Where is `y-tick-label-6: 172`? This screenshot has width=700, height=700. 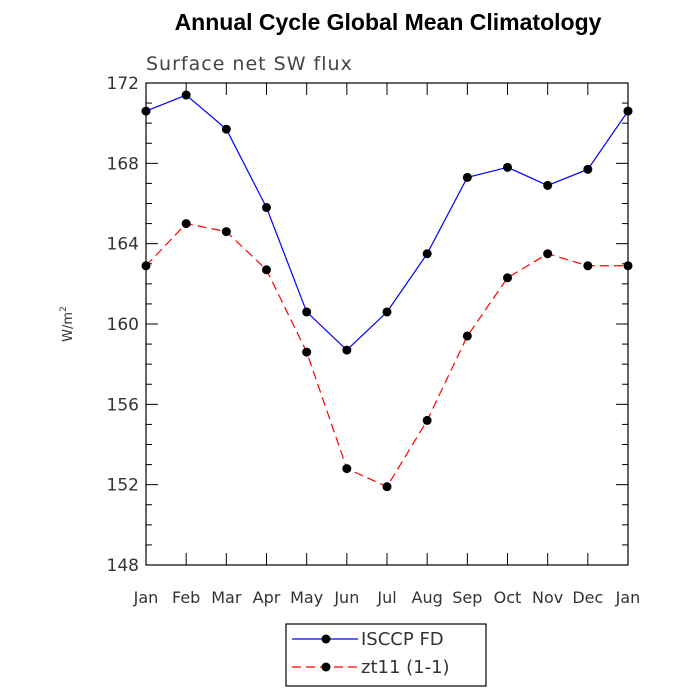 y-tick-label-6: 172 is located at coordinates (123, 84).